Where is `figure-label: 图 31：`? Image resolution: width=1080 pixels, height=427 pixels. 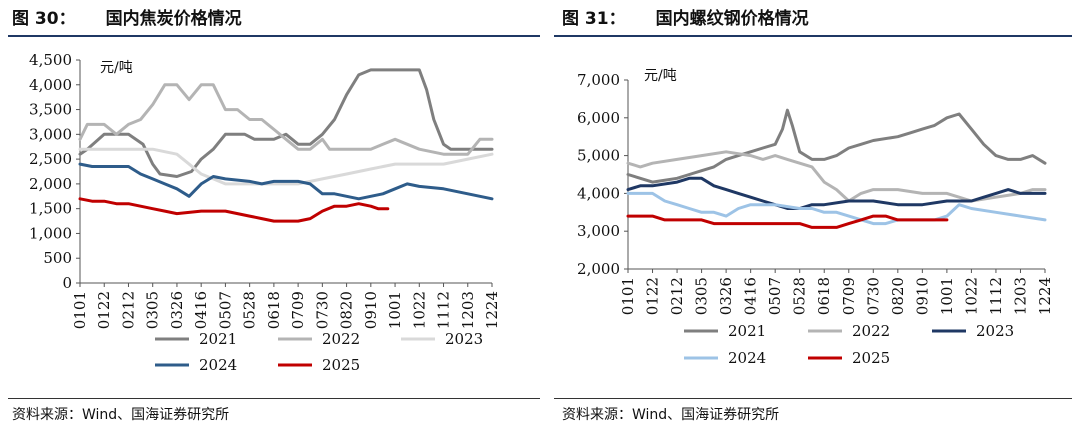
figure-label: 图 31： is located at coordinates (594, 19).